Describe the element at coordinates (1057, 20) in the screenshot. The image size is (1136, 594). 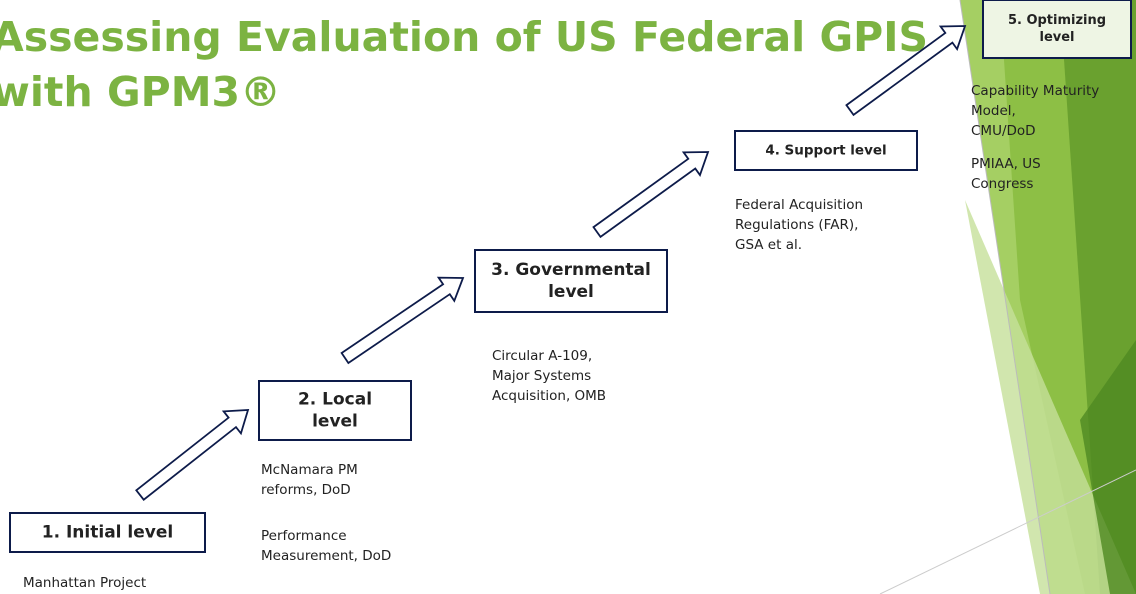
I see `level-label: 5. Optimizing` at that location.